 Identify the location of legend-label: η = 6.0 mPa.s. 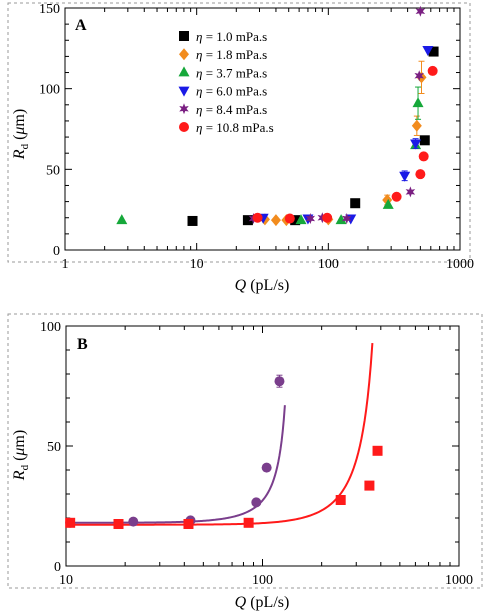
(231, 91).